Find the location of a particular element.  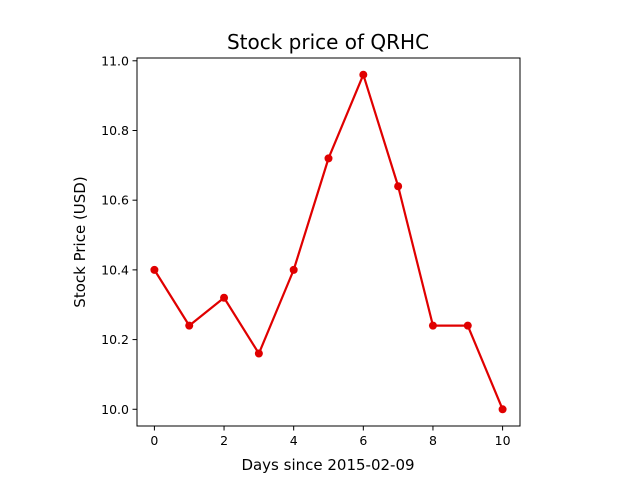

y-axis-ticks: 10.0 10.2 10.4 10.6 10.8 11.0 is located at coordinates (119, 235).